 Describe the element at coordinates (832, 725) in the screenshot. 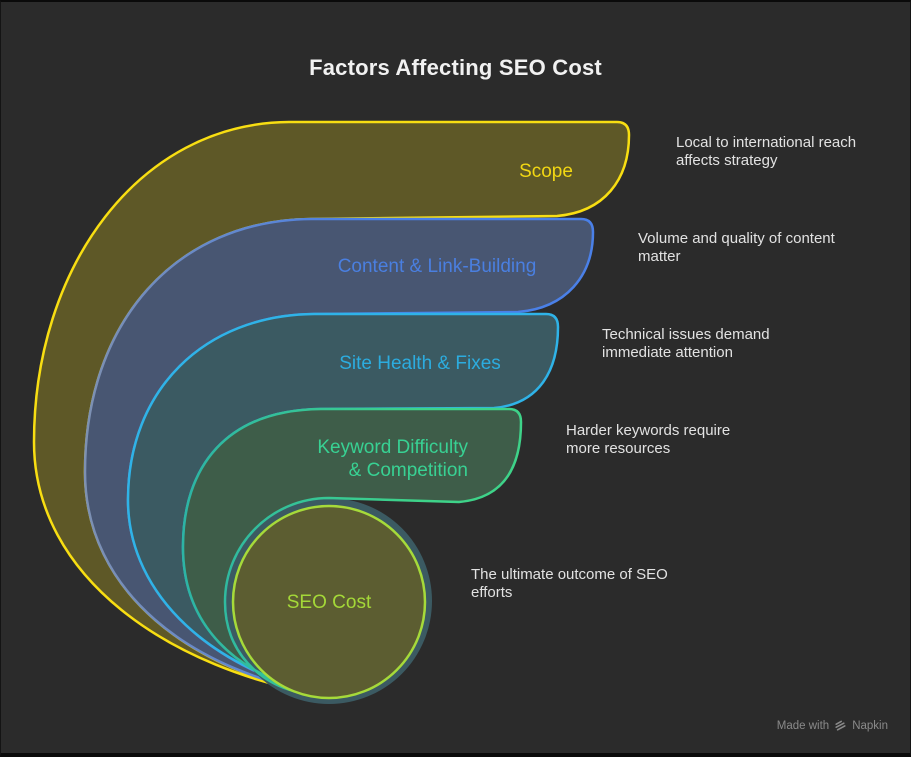

I see `napkin-attribution: Made with Napkin` at that location.